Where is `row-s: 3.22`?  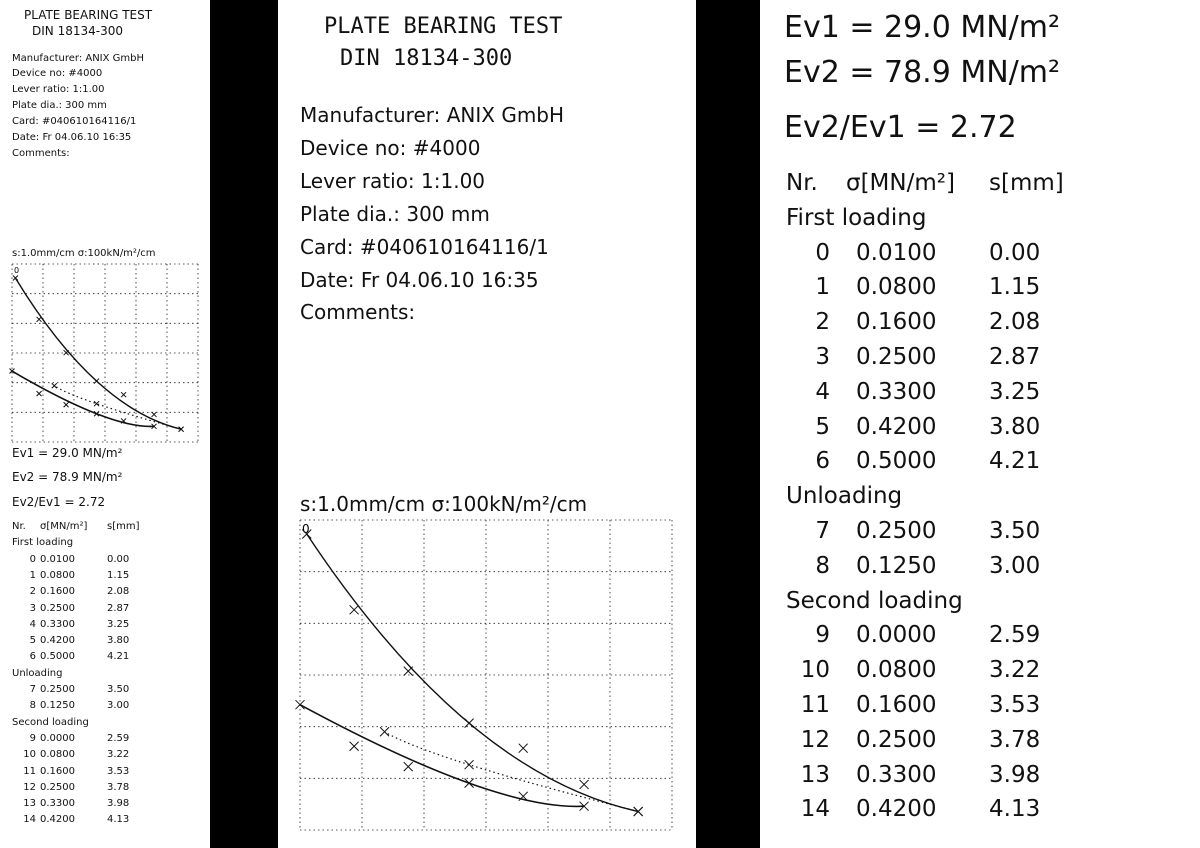 row-s: 3.22 is located at coordinates (1015, 670).